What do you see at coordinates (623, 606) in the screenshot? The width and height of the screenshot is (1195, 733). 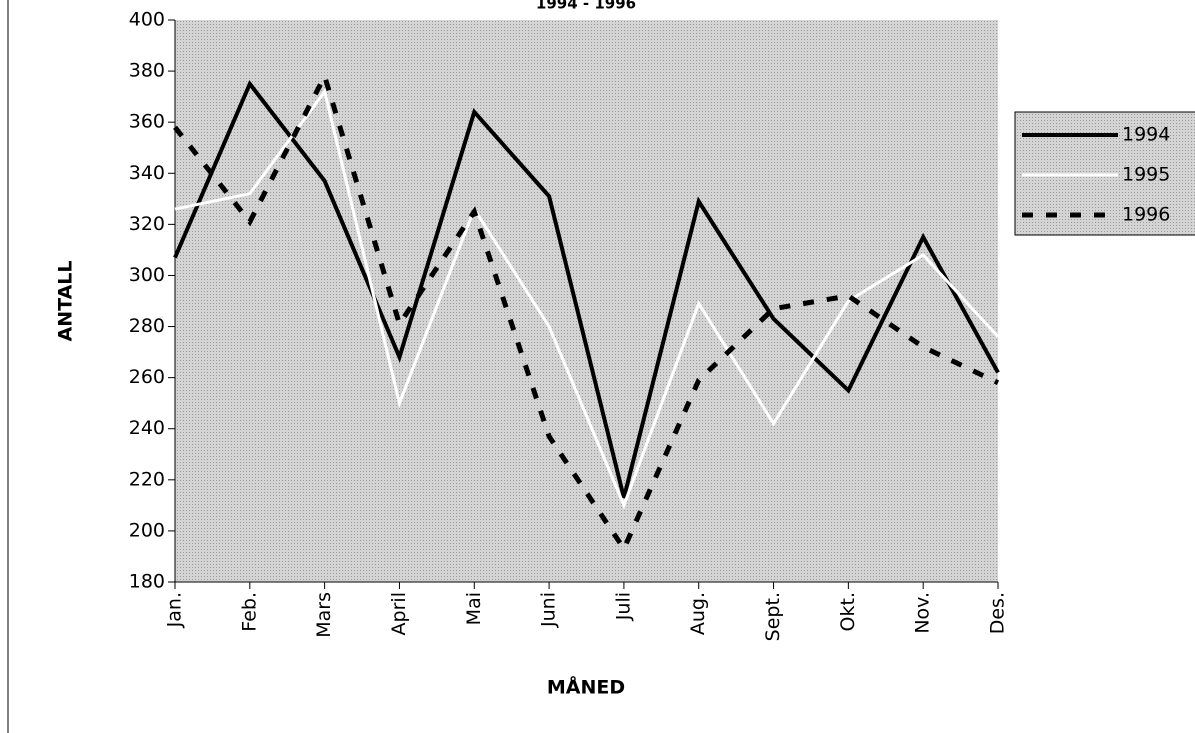 I see `x-tick-label: Juli` at bounding box center [623, 606].